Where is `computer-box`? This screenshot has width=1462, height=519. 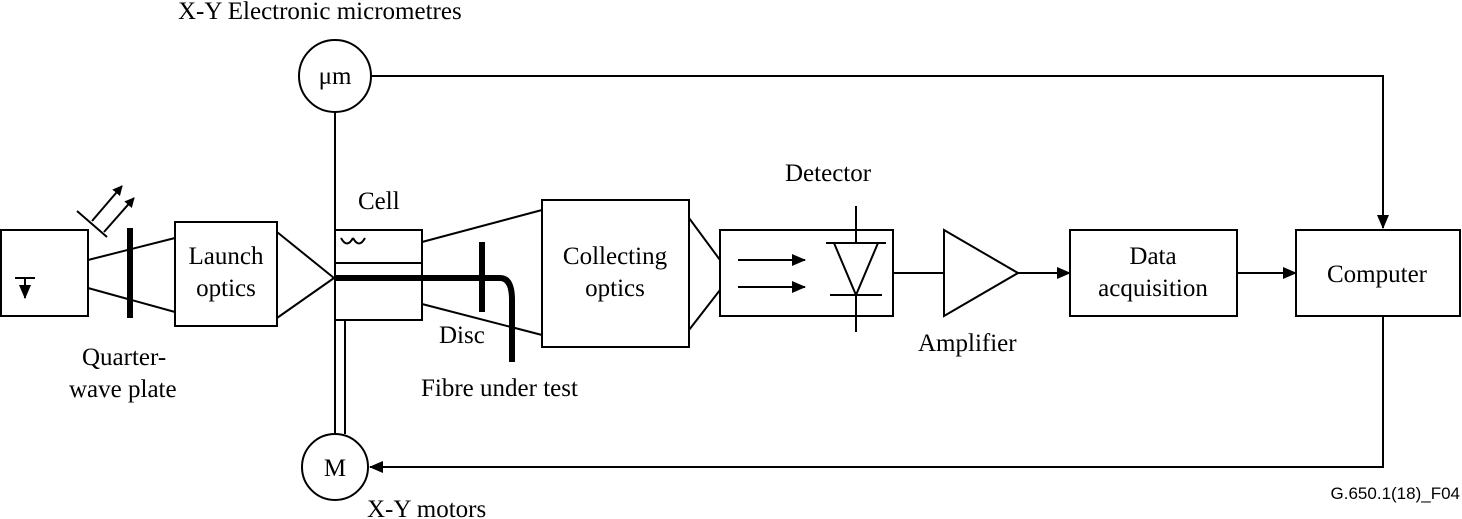 computer-box is located at coordinates (1378, 273).